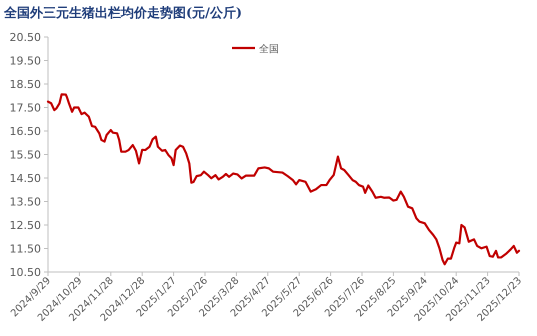 This screenshot has width=537, height=336. Describe the element at coordinates (25, 131) in the screenshot. I see `y-tick-label: 16.50` at that location.